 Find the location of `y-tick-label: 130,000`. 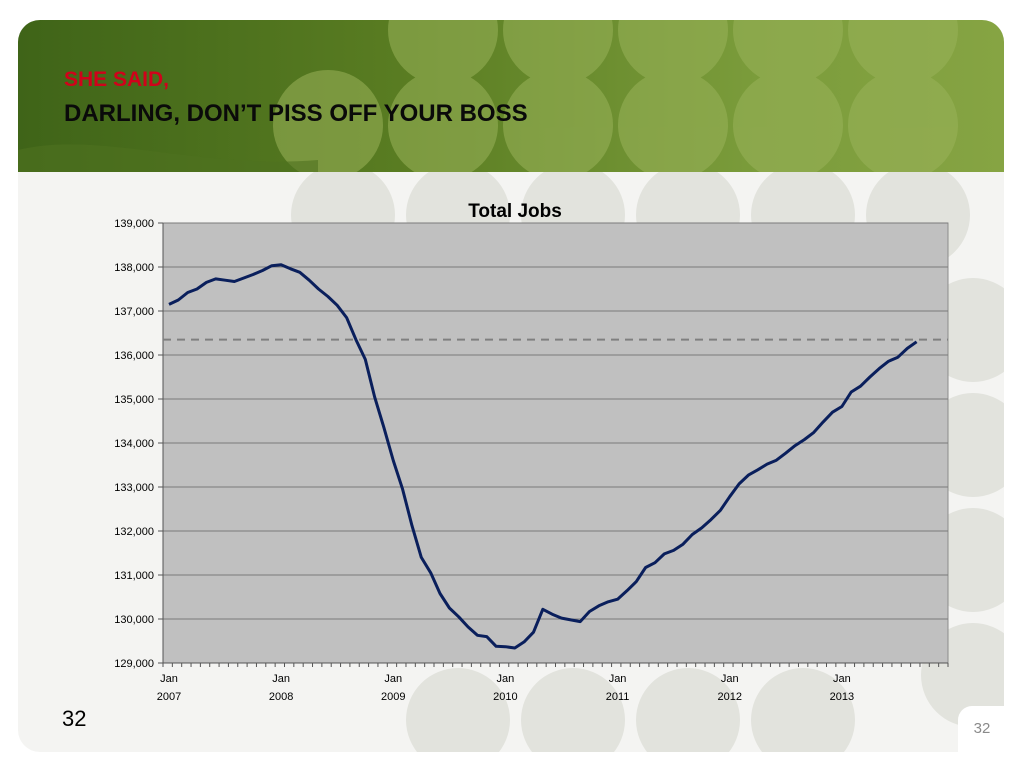

y-tick-label: 130,000 is located at coordinates (134, 620).